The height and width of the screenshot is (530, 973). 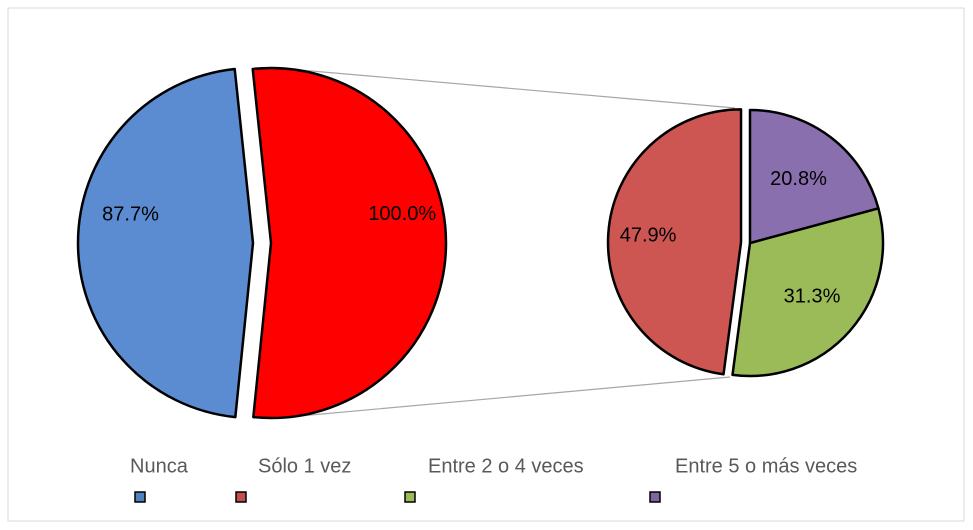 What do you see at coordinates (402, 214) in the screenshot?
I see `data-label: 100.0%` at bounding box center [402, 214].